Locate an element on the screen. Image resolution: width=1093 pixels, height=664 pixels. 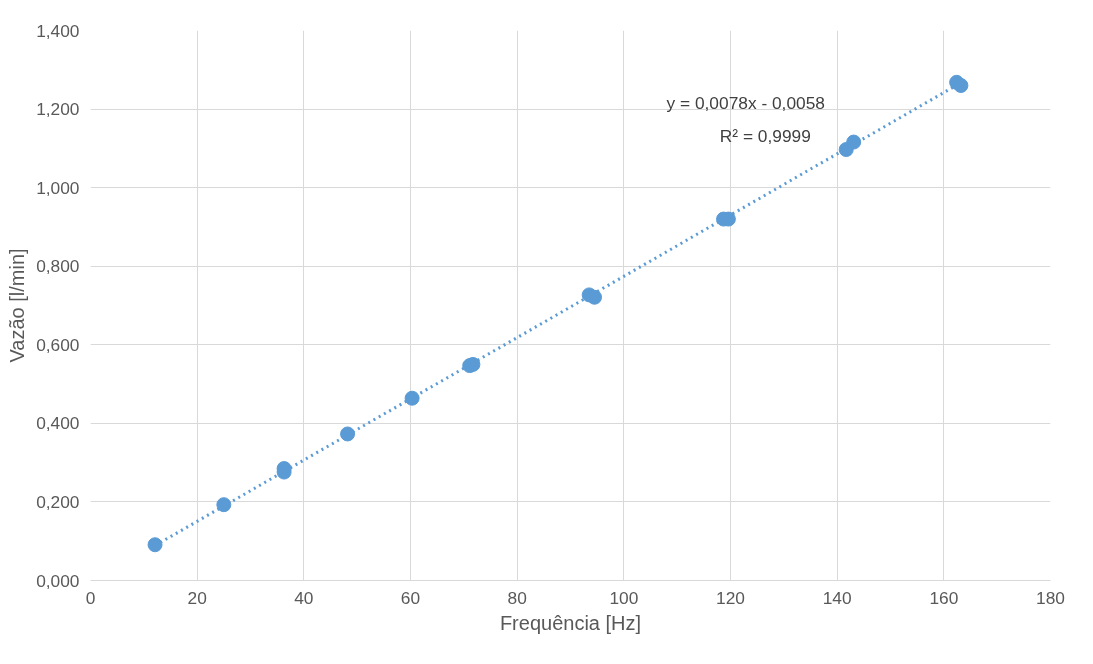
annotation: y = 0,0078x - 0,0058 is located at coordinates (745, 103).